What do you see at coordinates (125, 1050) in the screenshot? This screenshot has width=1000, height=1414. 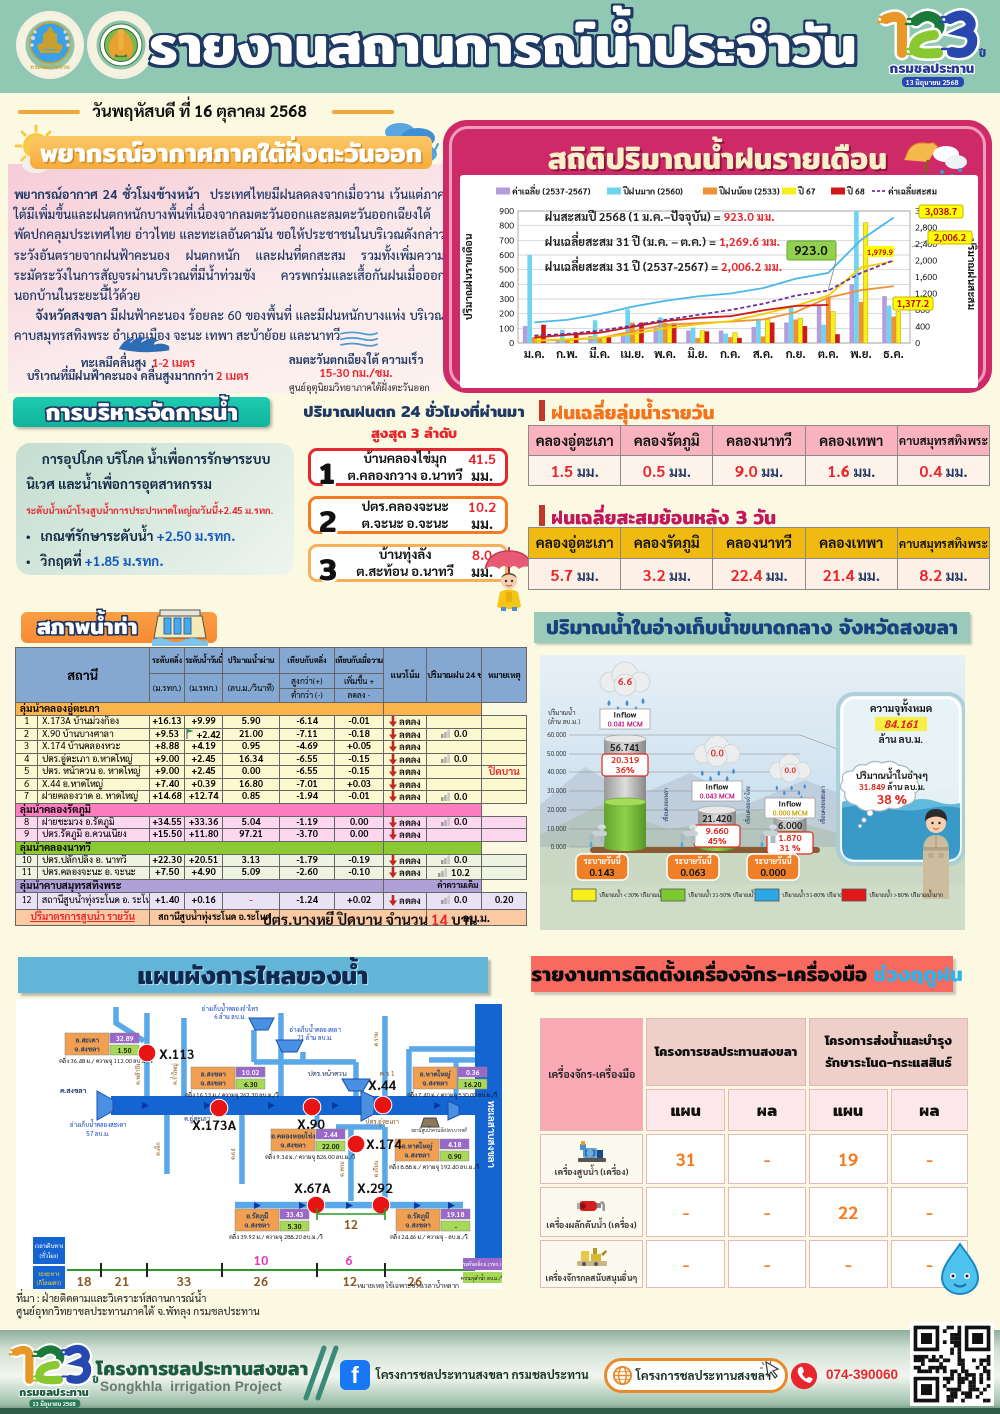 I see `svg-text: 1.50` at bounding box center [125, 1050].